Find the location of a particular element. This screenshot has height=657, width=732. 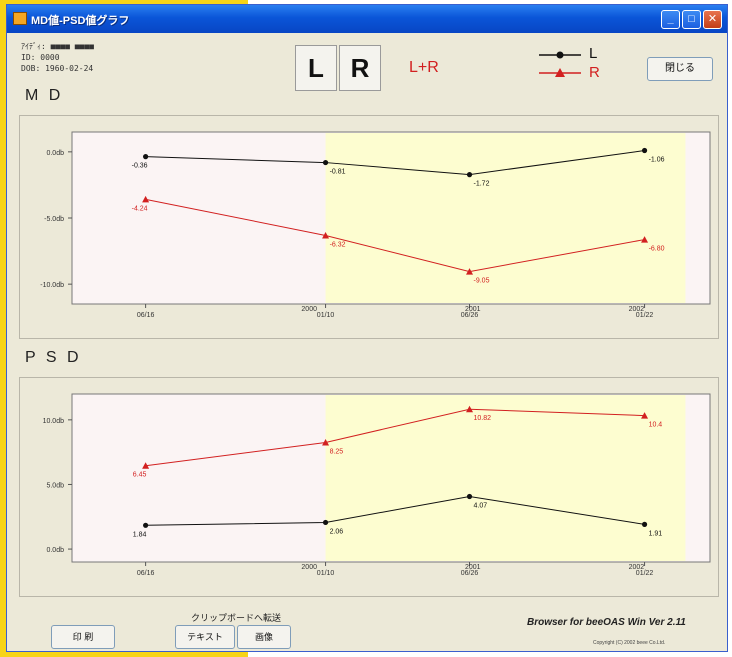

md-highlight-band is located at coordinates (505, 218).